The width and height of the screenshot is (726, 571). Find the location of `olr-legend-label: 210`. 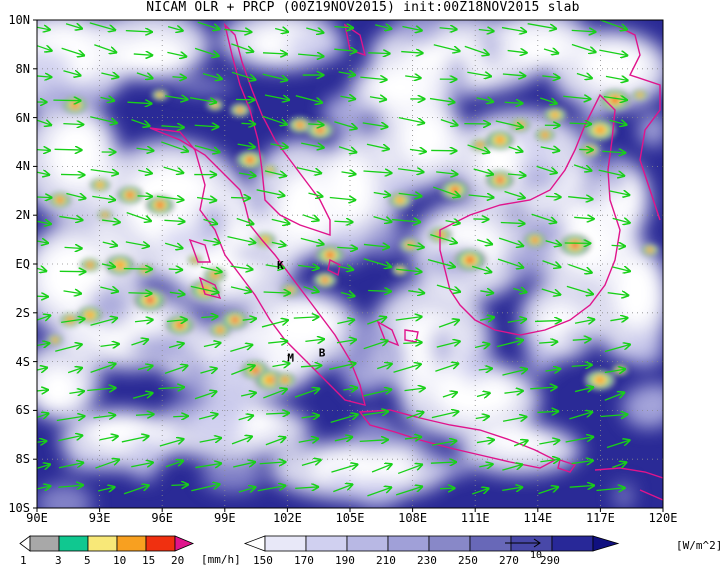

olr-legend-label: 210 is located at coordinates (386, 560).